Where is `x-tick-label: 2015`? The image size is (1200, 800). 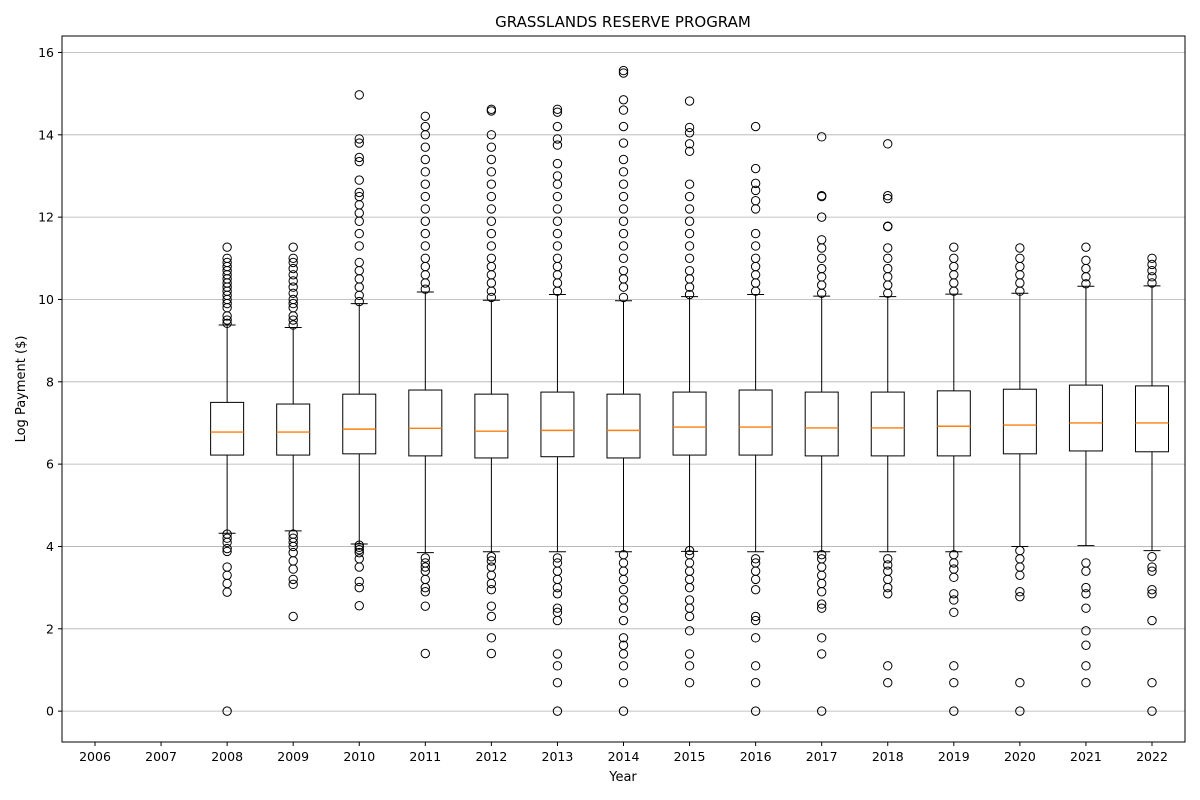
x-tick-label: 2015 is located at coordinates (690, 756).